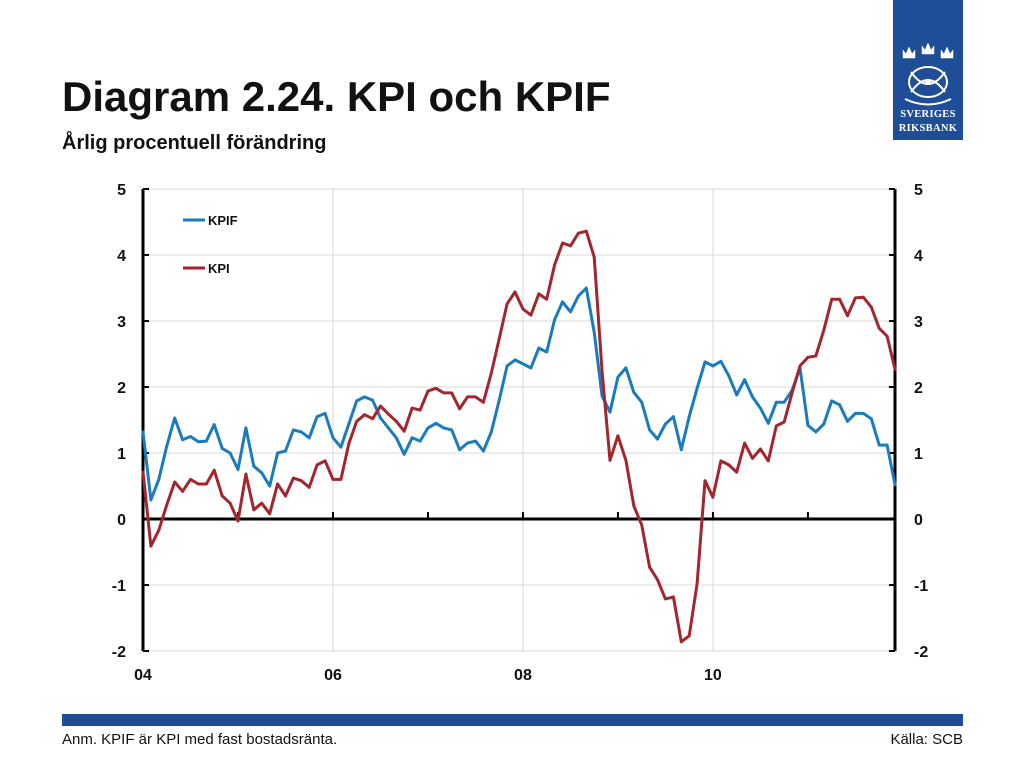 The height and width of the screenshot is (768, 1024). I want to click on logo-text-line2: RIKSBANK, so click(928, 128).